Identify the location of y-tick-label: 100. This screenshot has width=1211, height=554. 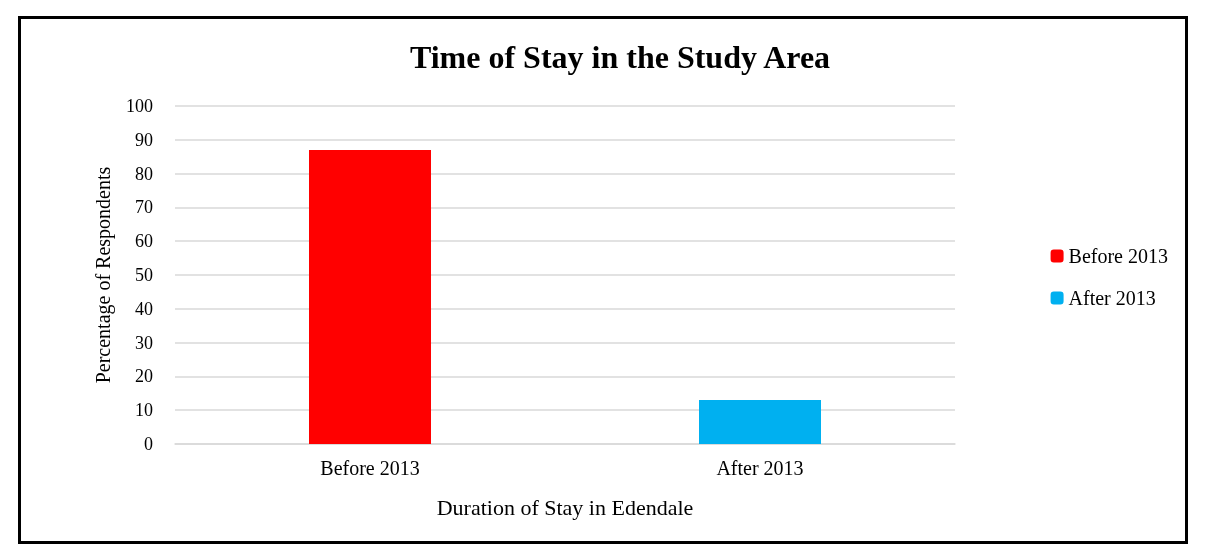
(139, 106).